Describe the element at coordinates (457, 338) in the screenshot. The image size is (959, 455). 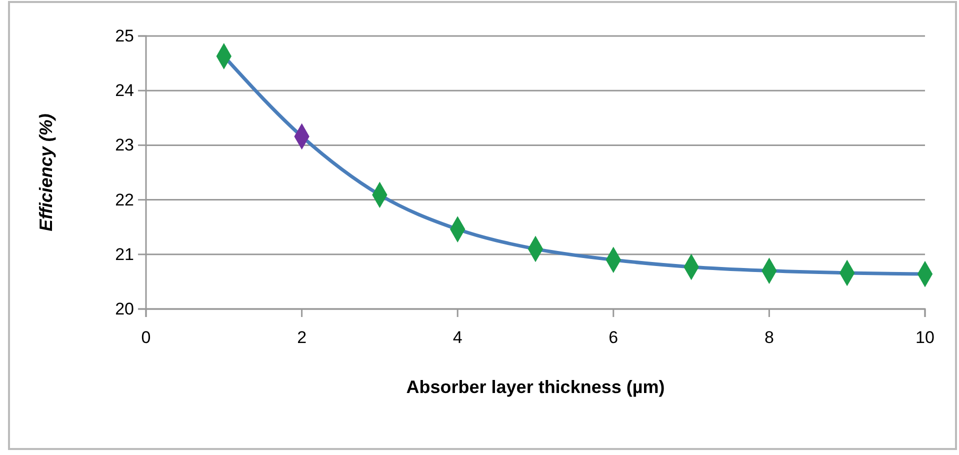
I see `x-tick-label: 4` at that location.